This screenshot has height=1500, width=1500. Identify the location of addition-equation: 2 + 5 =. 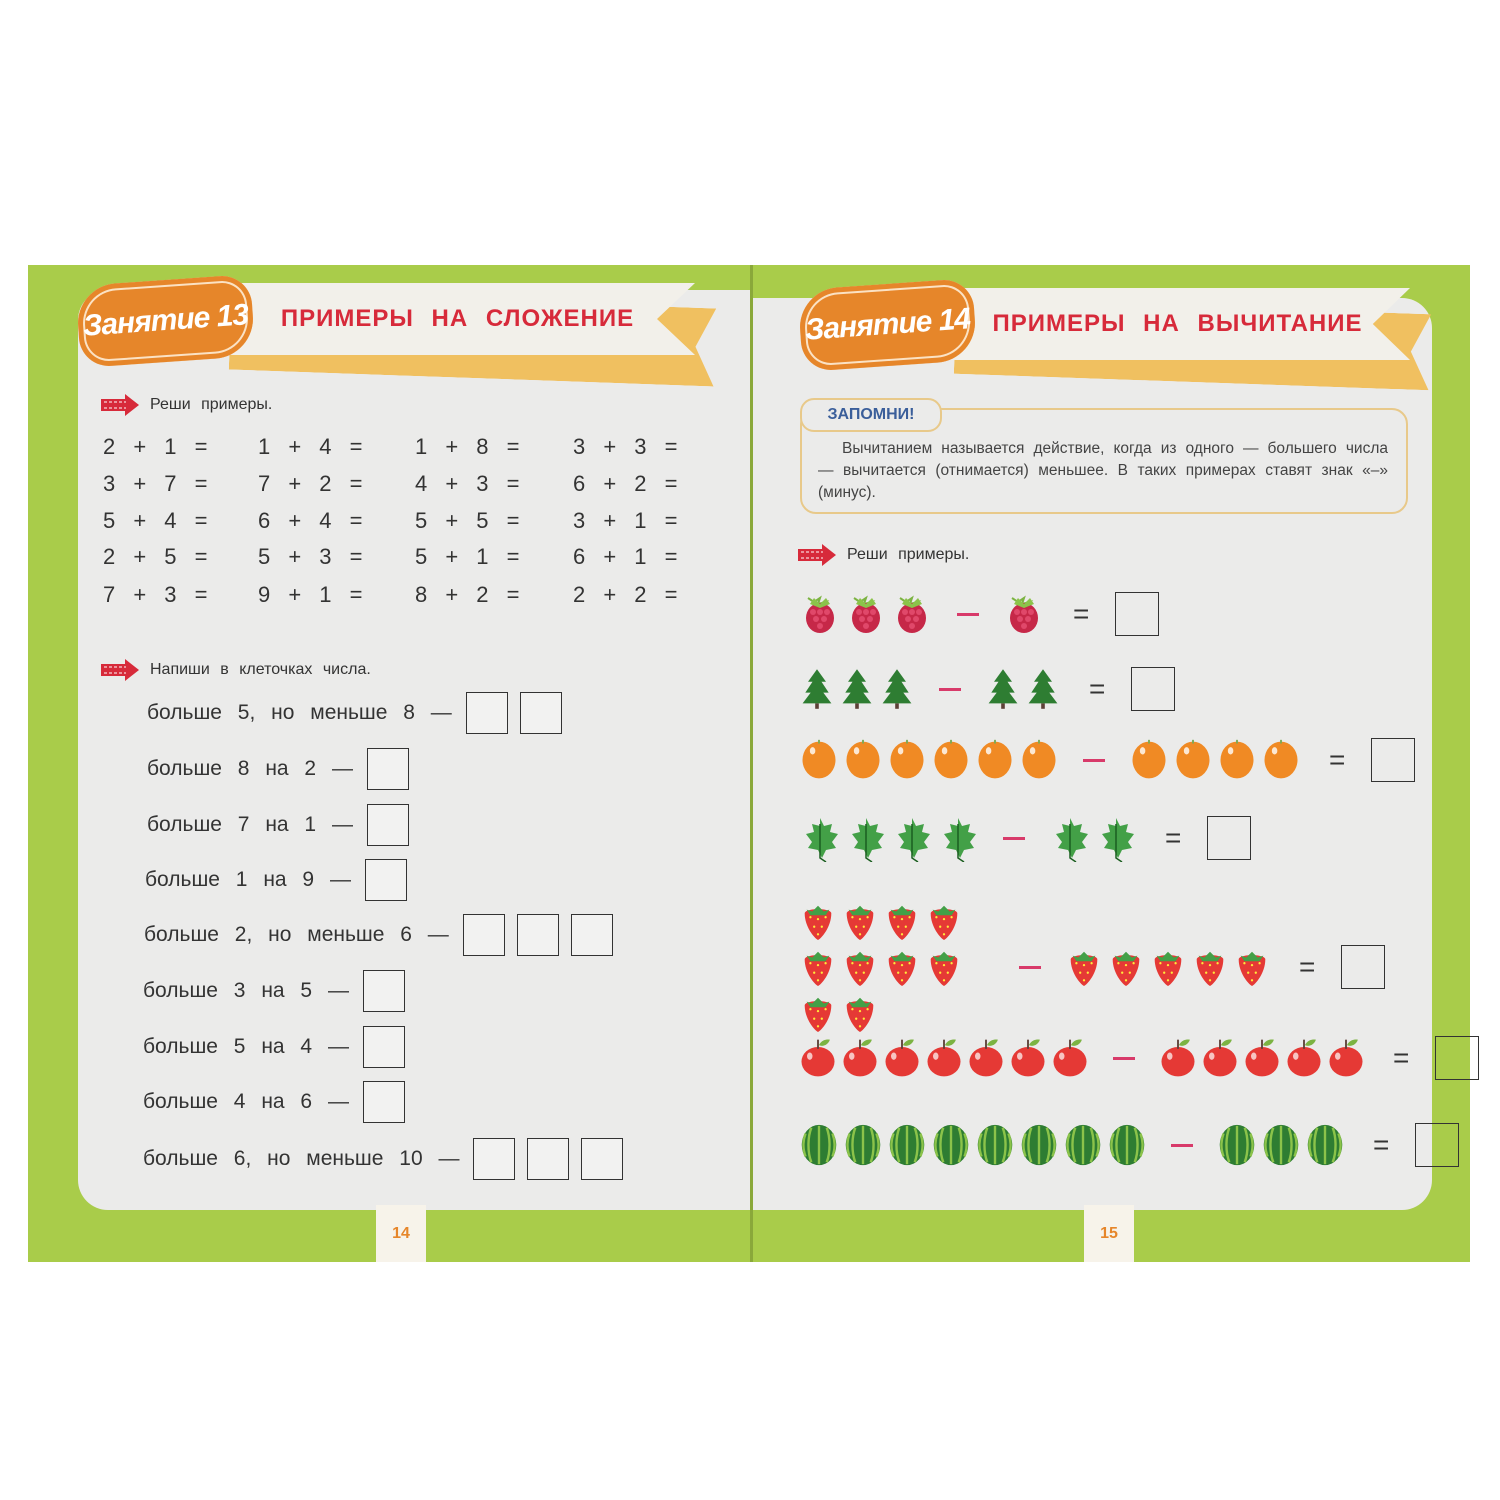
(155, 556).